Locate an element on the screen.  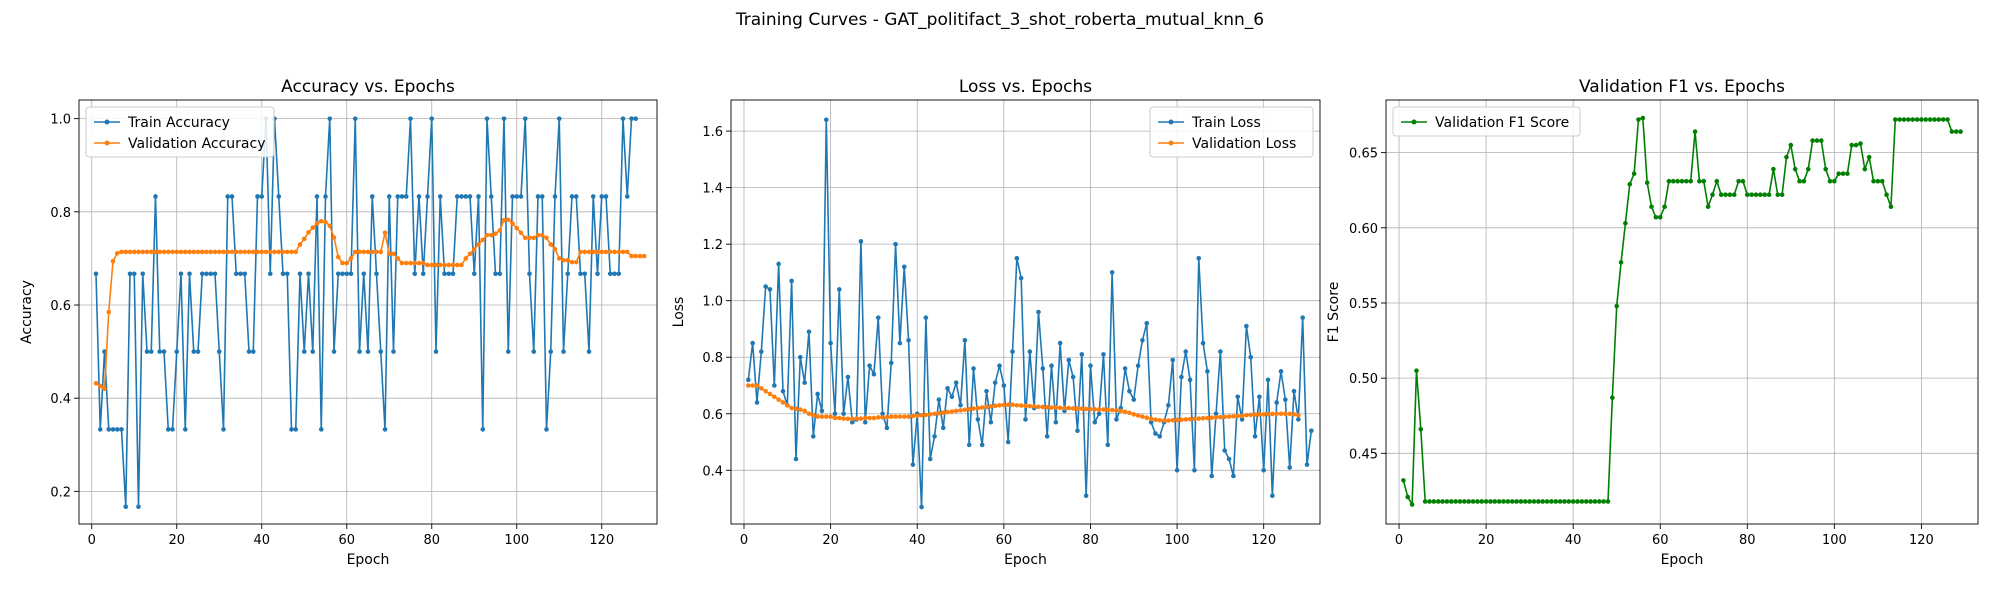
y-tick-label: 1.4 is located at coordinates (712, 189).